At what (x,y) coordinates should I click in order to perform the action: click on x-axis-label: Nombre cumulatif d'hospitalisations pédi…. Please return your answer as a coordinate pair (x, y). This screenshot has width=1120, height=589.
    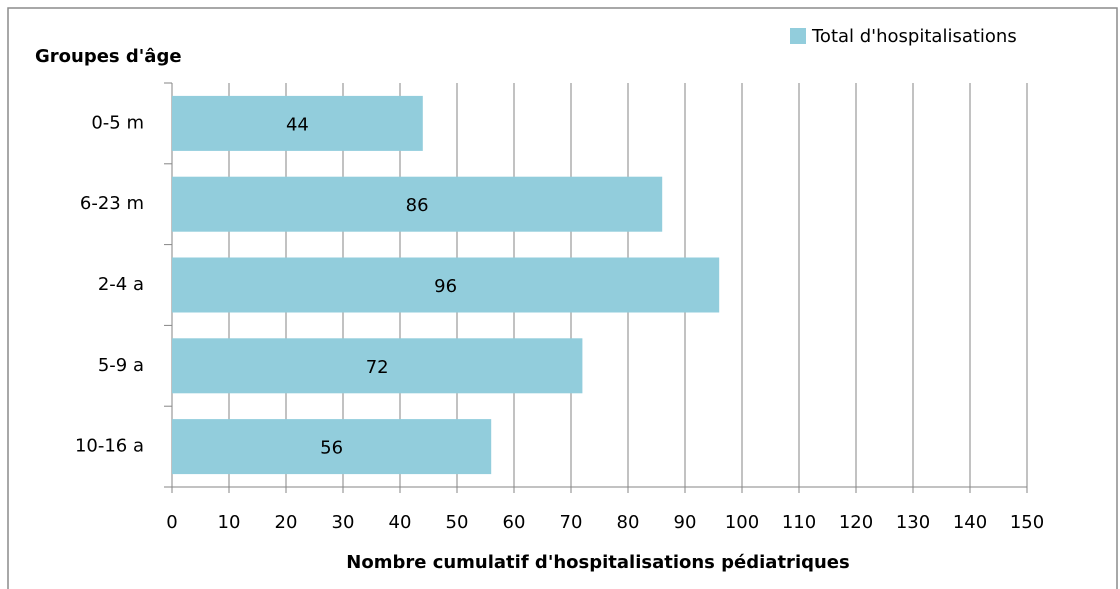
    Looking at the image, I should click on (597, 562).